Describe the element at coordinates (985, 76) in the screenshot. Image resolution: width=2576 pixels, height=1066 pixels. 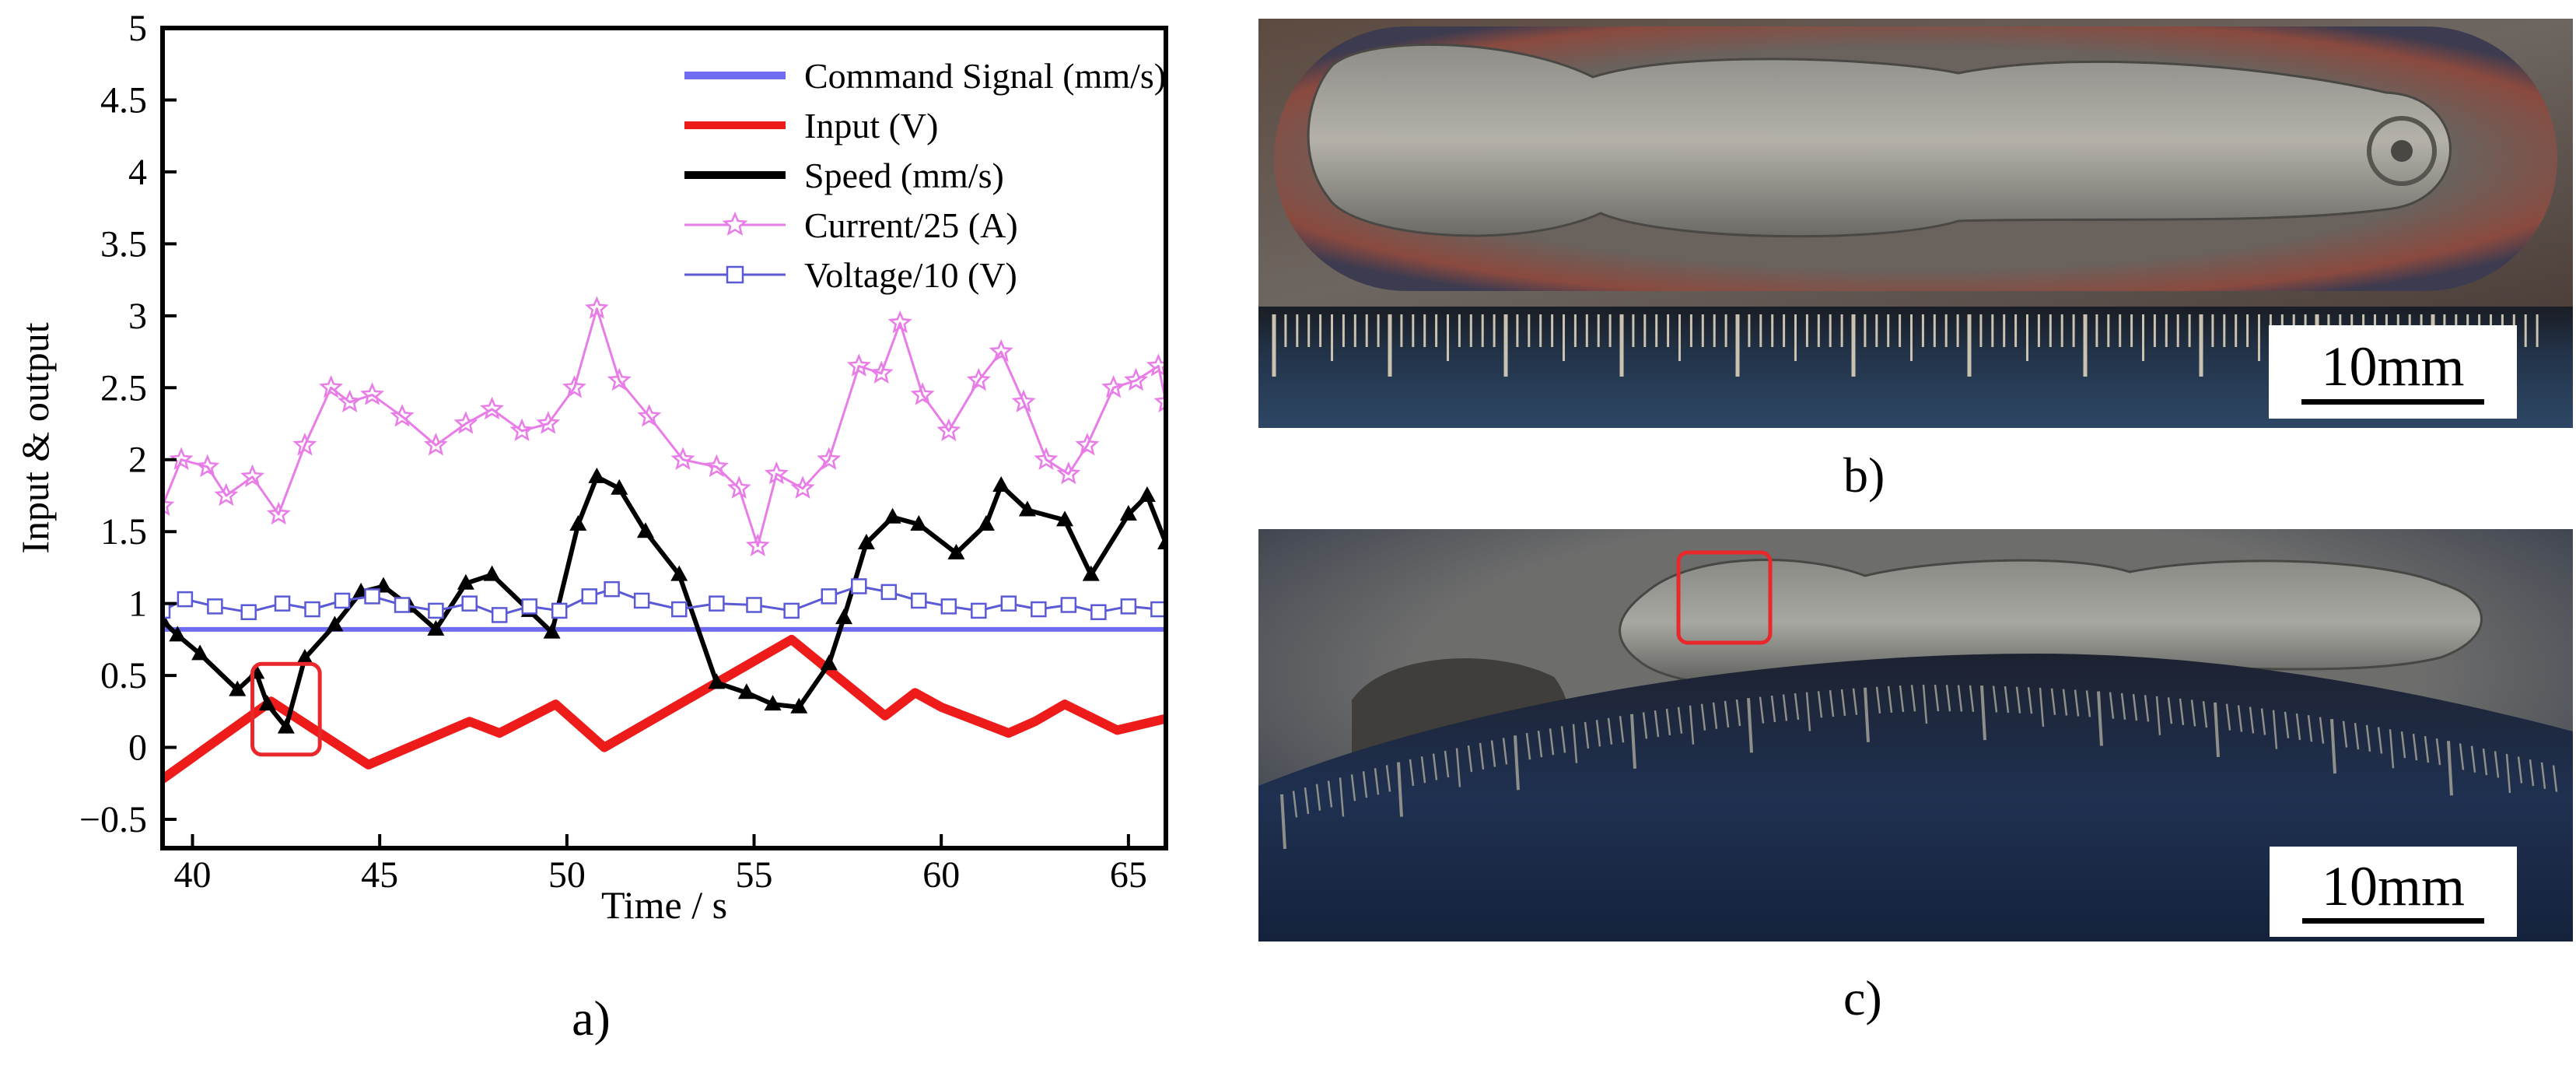
I see `legend-label: Command Signal (mm/s)` at that location.